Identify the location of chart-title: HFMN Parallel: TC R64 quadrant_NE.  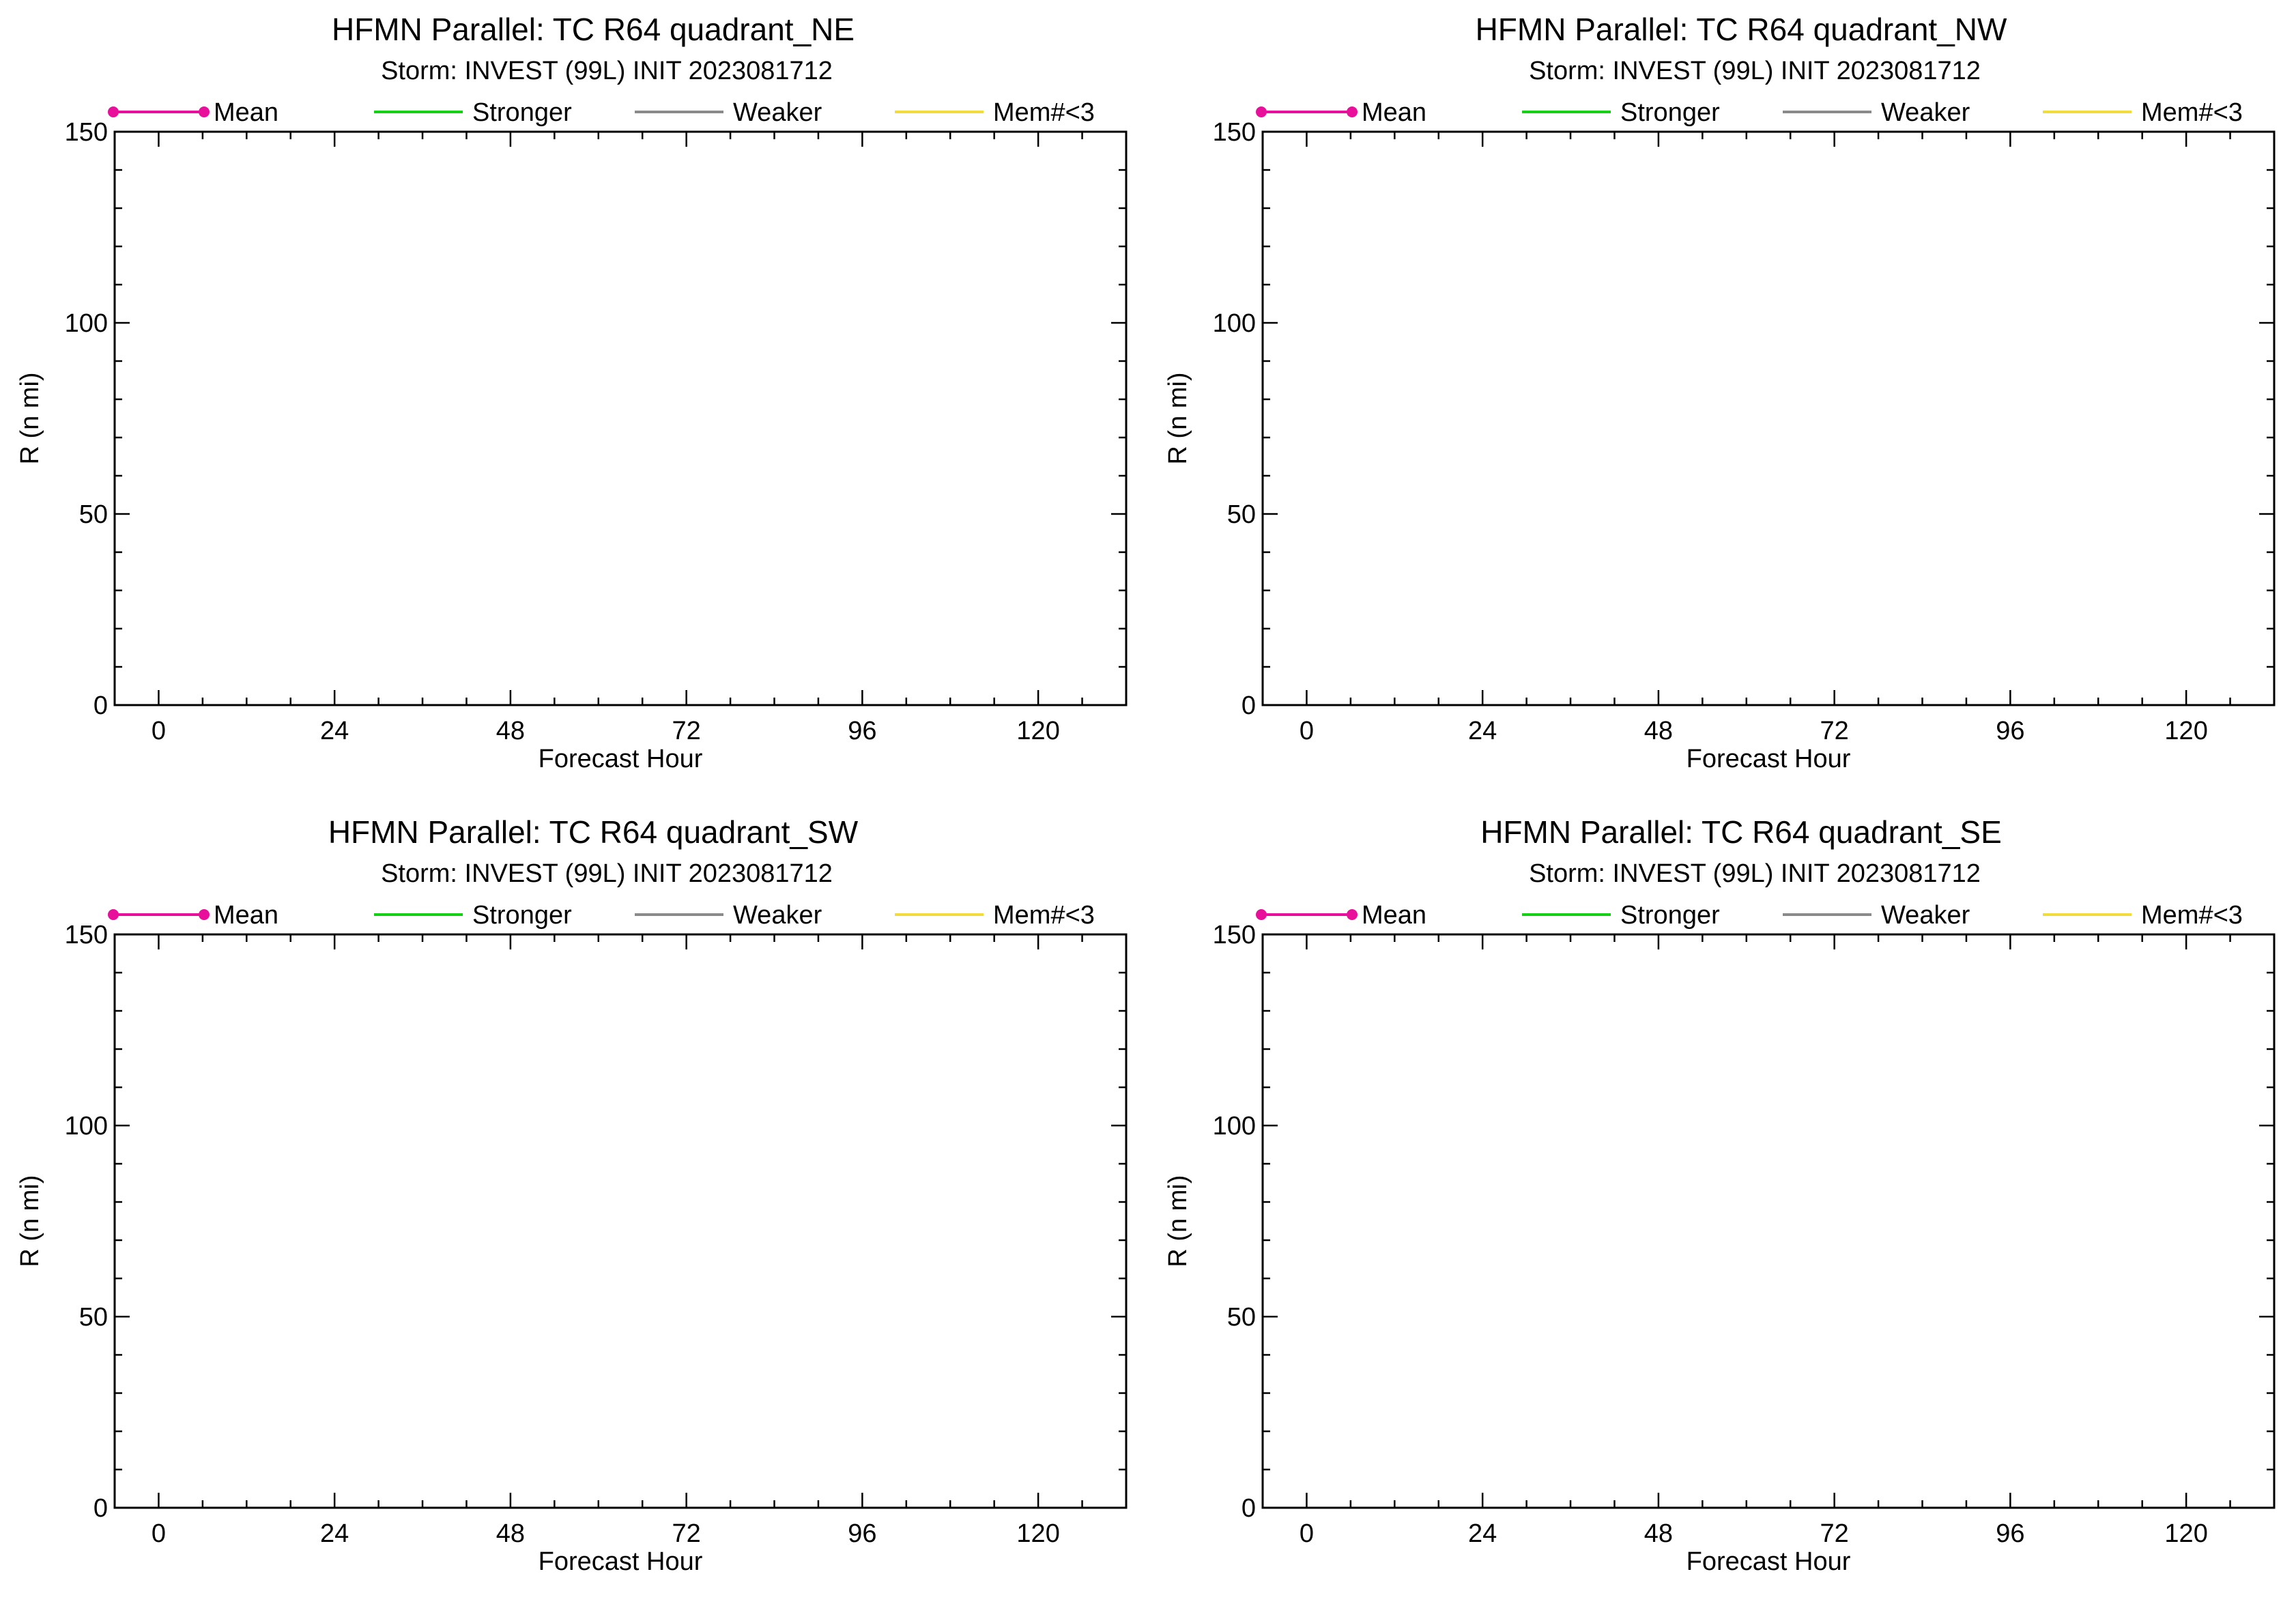
(594, 29).